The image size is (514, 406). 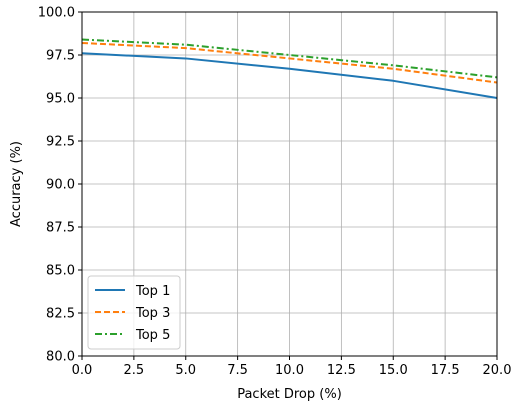 I want to click on legend: Top 1 Top 3 Top 5, so click(x=134, y=312).